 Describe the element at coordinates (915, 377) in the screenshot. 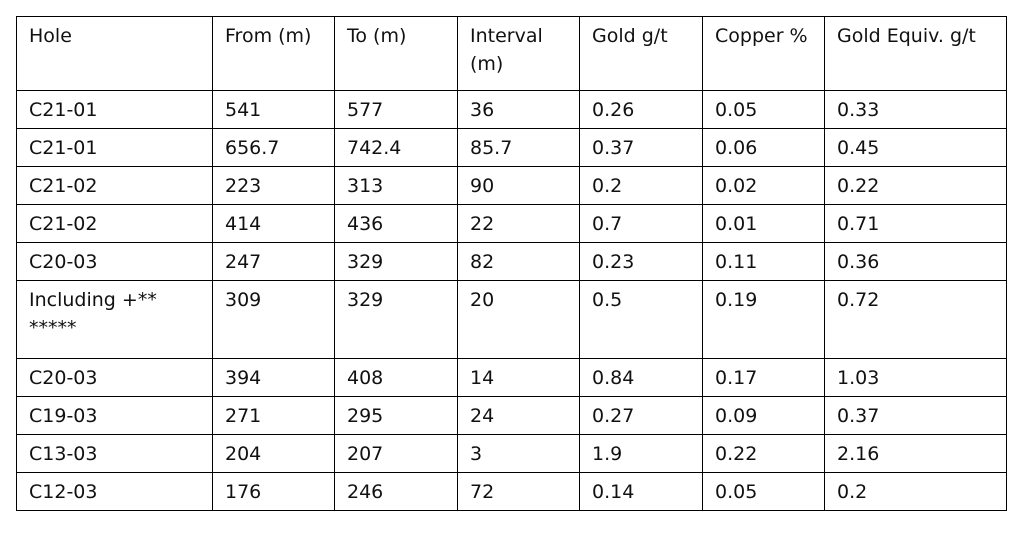

I see `table-cell: 1.03` at that location.